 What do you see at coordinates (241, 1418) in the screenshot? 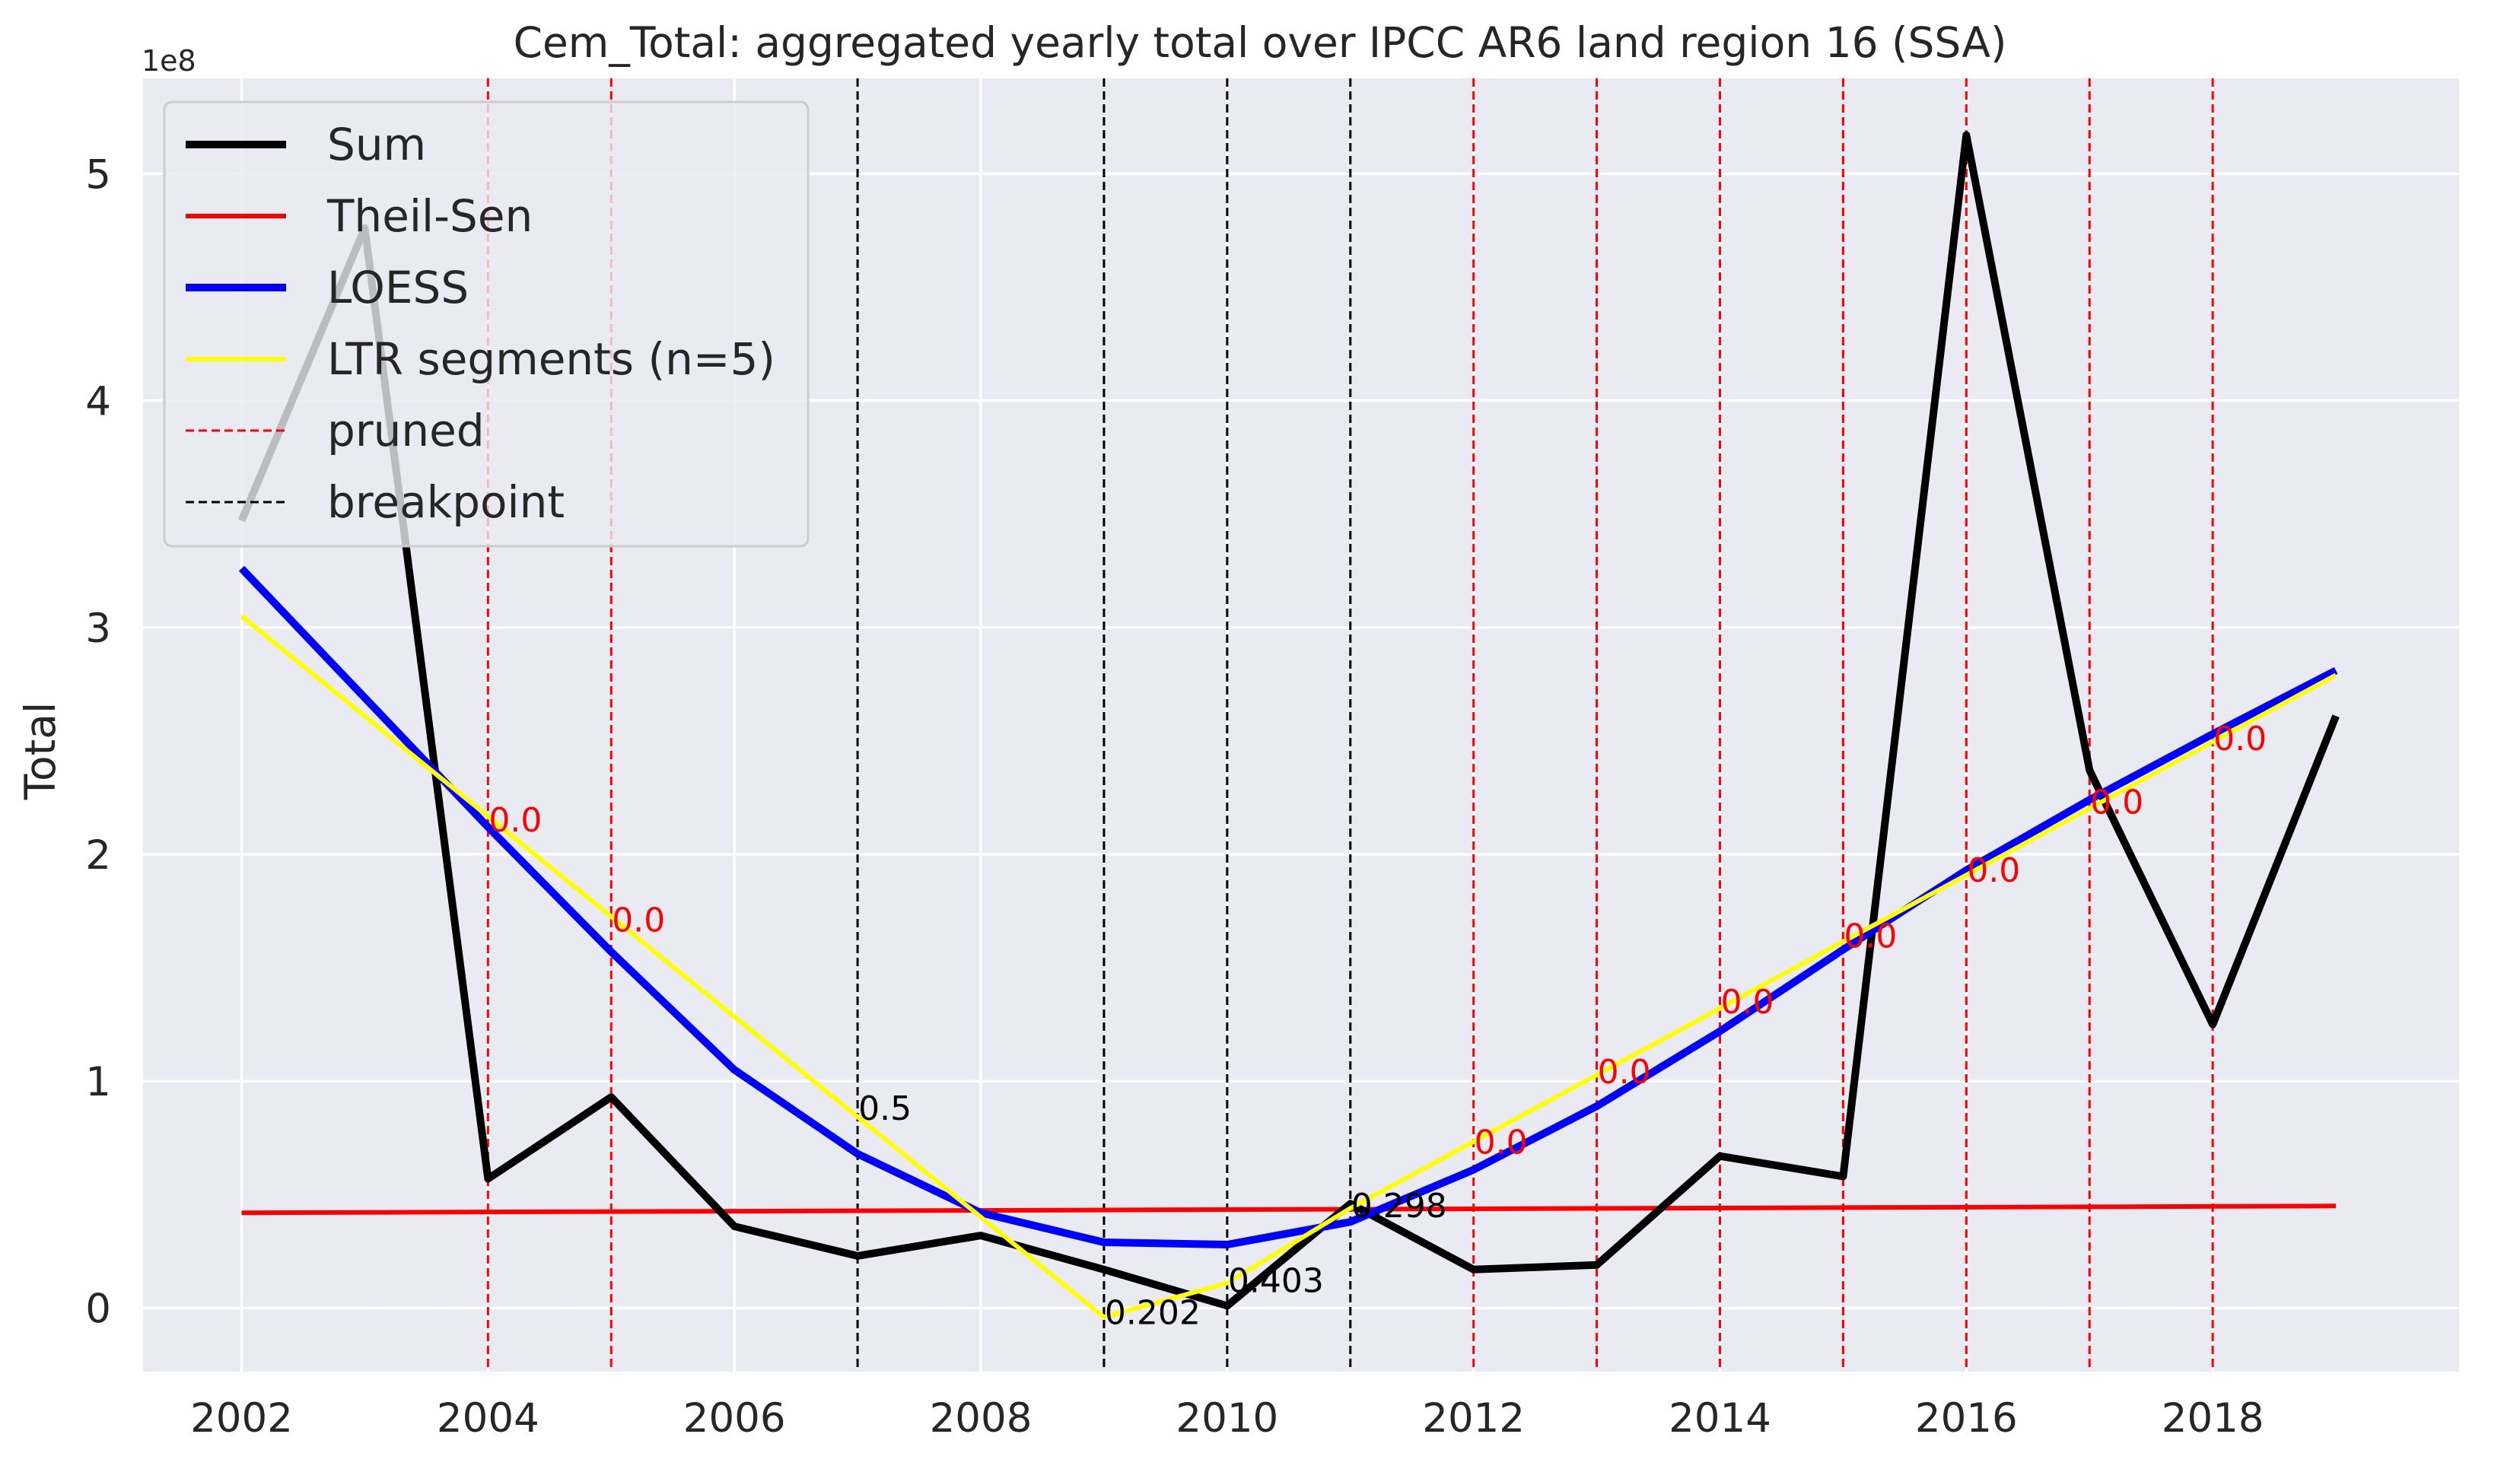
I see `x-tick-label: 2002` at bounding box center [241, 1418].